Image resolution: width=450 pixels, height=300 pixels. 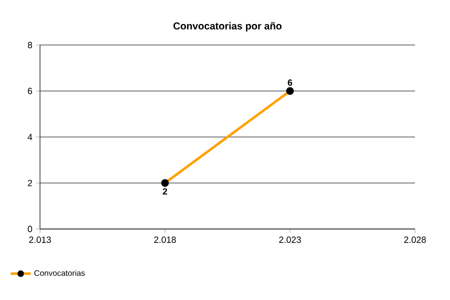 I want to click on x-tick-label: 2.018, so click(x=165, y=239).